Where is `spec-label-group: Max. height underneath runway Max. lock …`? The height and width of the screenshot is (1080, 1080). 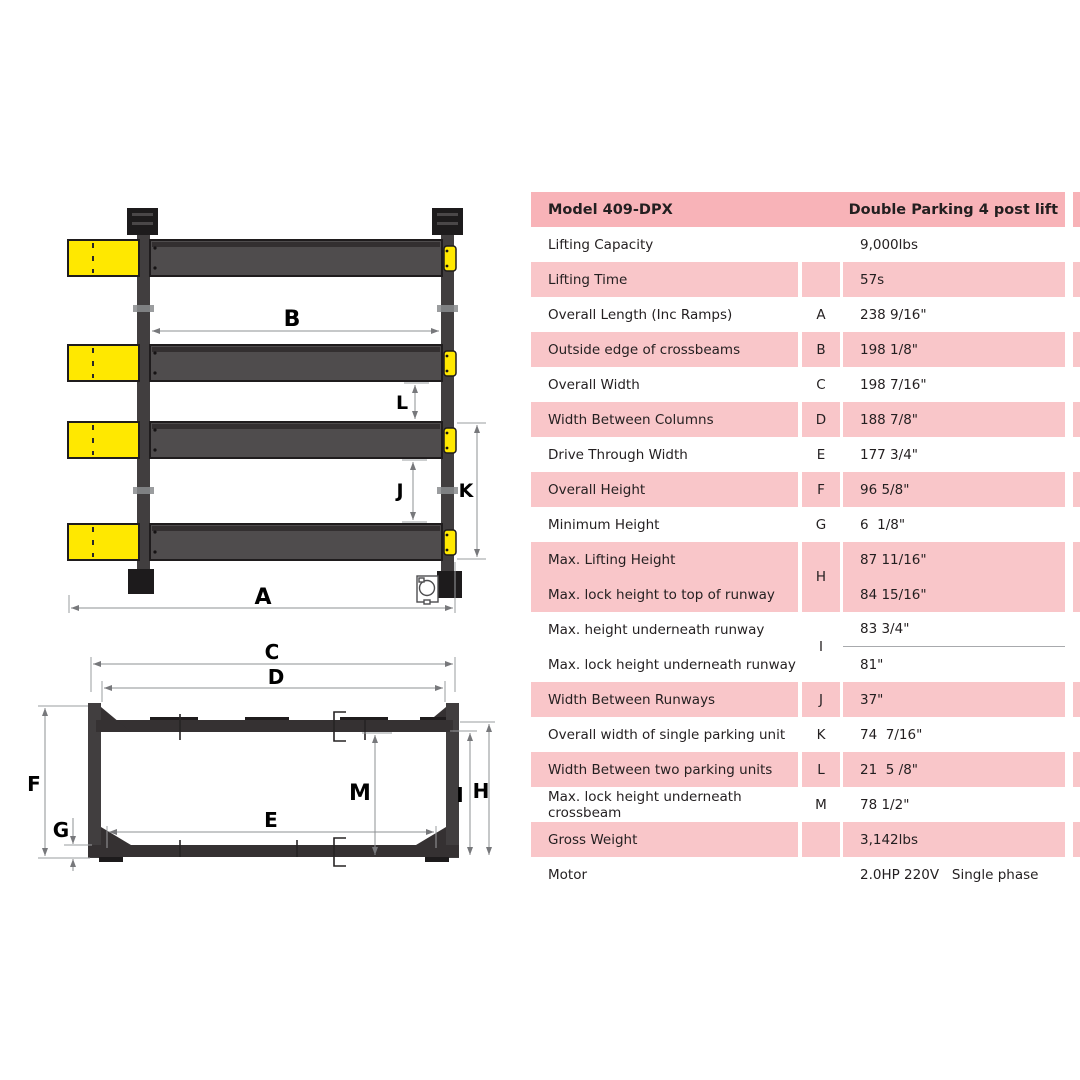
spec-label-group: Max. height underneath runway Max. lock … is located at coordinates (664, 647).